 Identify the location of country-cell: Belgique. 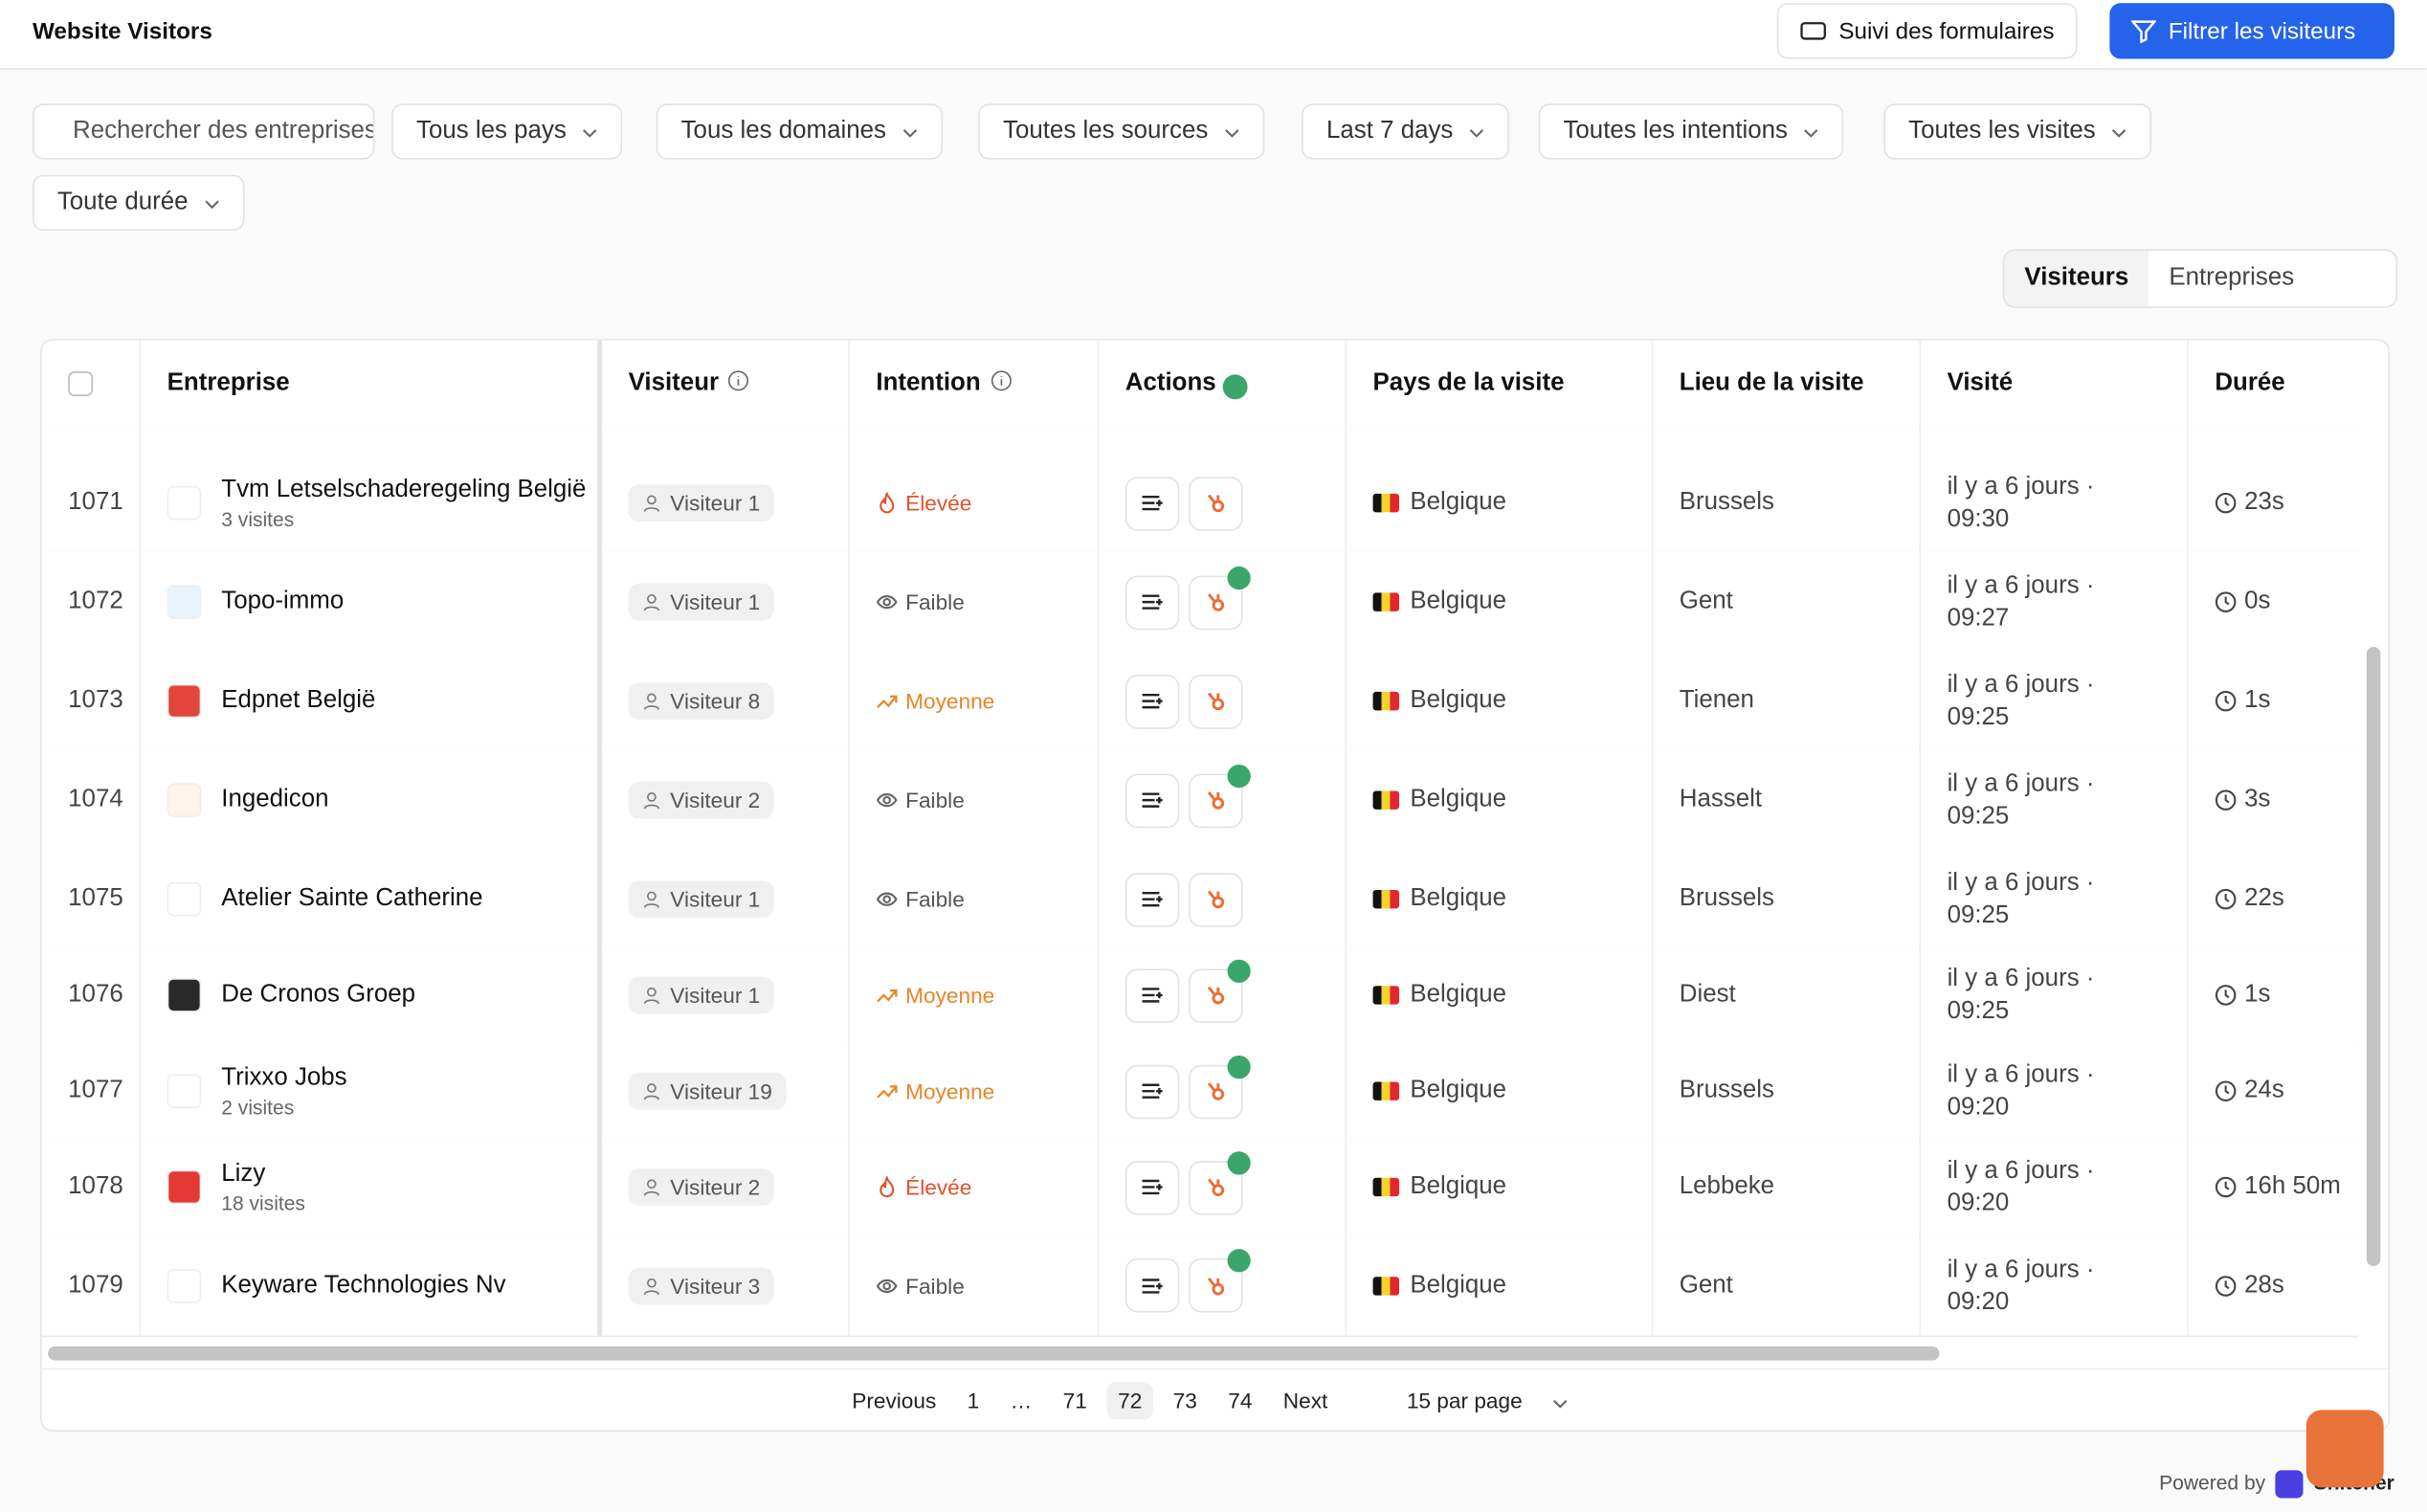
(1498, 1187).